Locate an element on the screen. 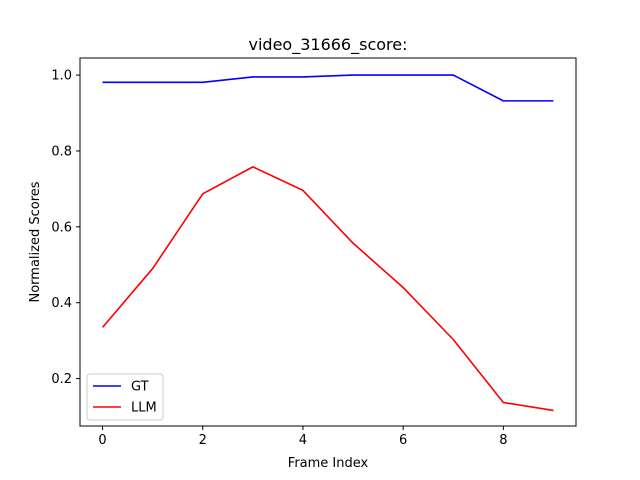  x-tick-label: 2 is located at coordinates (203, 440).